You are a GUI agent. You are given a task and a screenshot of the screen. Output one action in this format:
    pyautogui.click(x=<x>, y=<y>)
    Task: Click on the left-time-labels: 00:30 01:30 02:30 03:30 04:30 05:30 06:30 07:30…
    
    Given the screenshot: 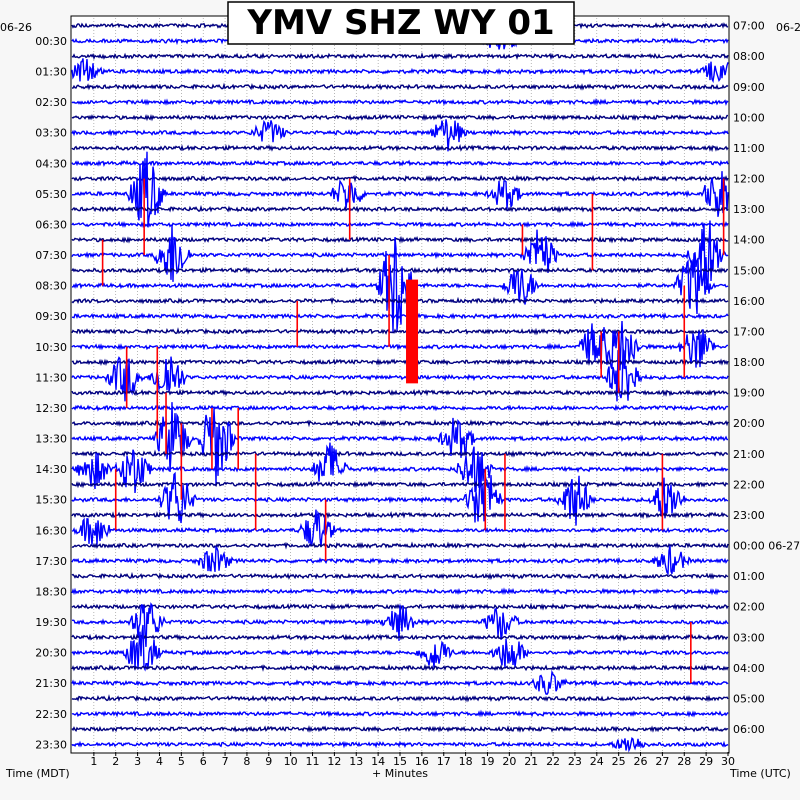 What is the action you would take?
    pyautogui.click(x=51, y=393)
    